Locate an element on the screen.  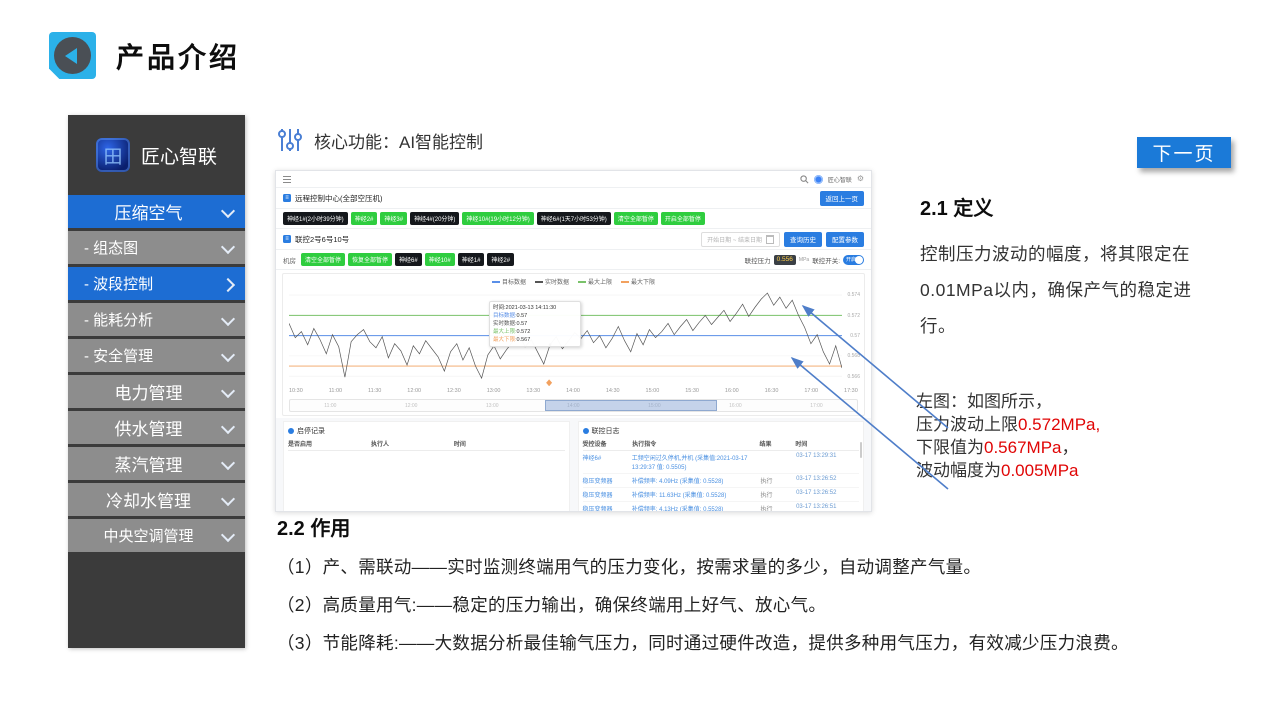
sidebar-item: 压缩空气 is located at coordinates (156, 211).